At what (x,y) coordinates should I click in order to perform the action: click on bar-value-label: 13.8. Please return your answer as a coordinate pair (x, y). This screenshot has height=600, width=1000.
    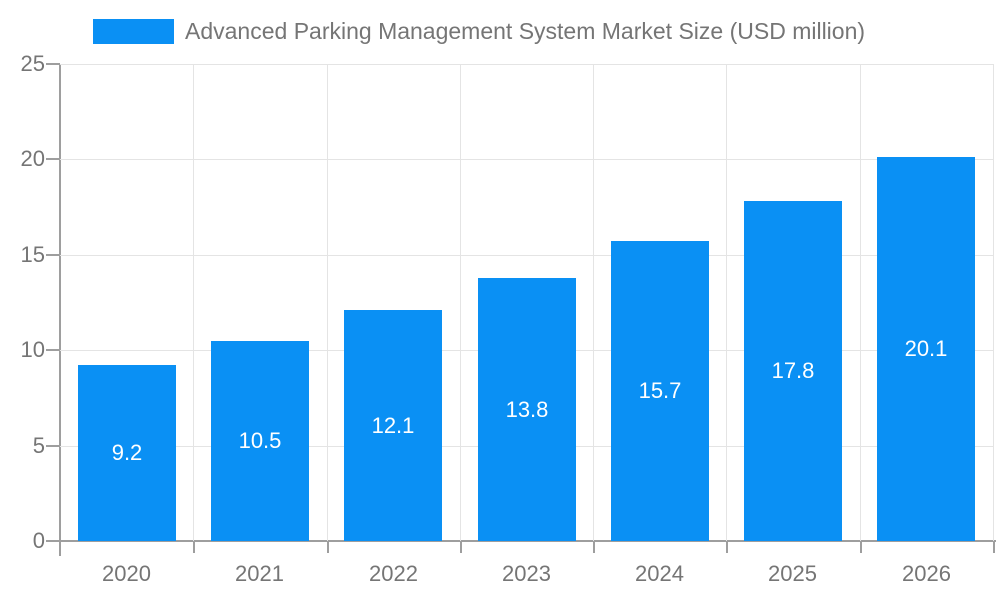
    Looking at the image, I should click on (527, 409).